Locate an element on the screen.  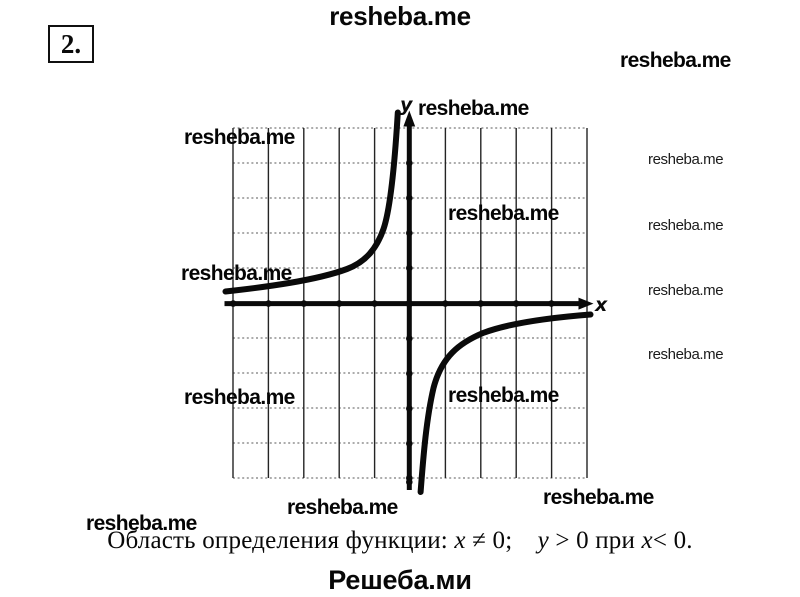
watermark-near-y-axis: resheba.me is located at coordinates (473, 108).